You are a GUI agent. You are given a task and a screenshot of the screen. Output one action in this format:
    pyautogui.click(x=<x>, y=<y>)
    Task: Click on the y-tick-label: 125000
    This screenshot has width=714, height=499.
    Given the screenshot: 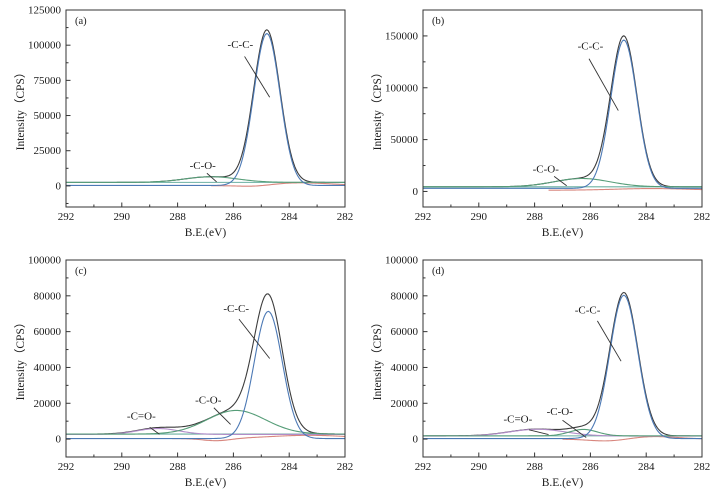 What is the action you would take?
    pyautogui.click(x=45, y=11)
    